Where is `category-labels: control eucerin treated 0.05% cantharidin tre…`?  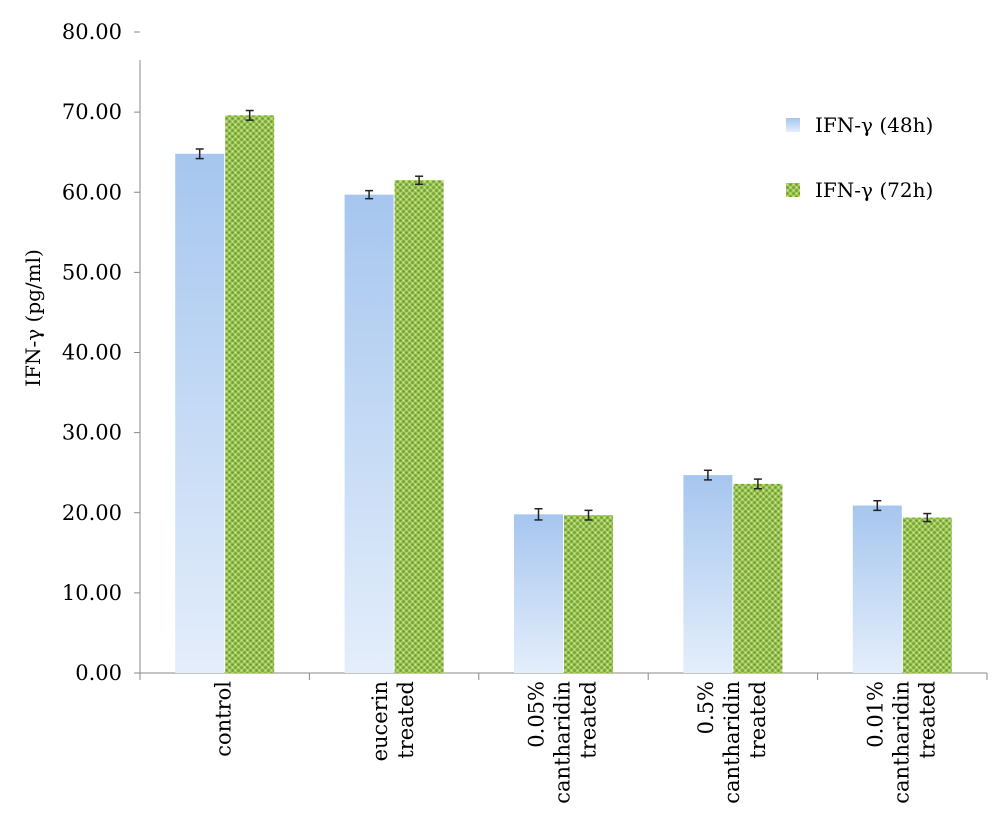
category-labels: control eucerin treated 0.05% cantharidin tre… is located at coordinates (576, 742).